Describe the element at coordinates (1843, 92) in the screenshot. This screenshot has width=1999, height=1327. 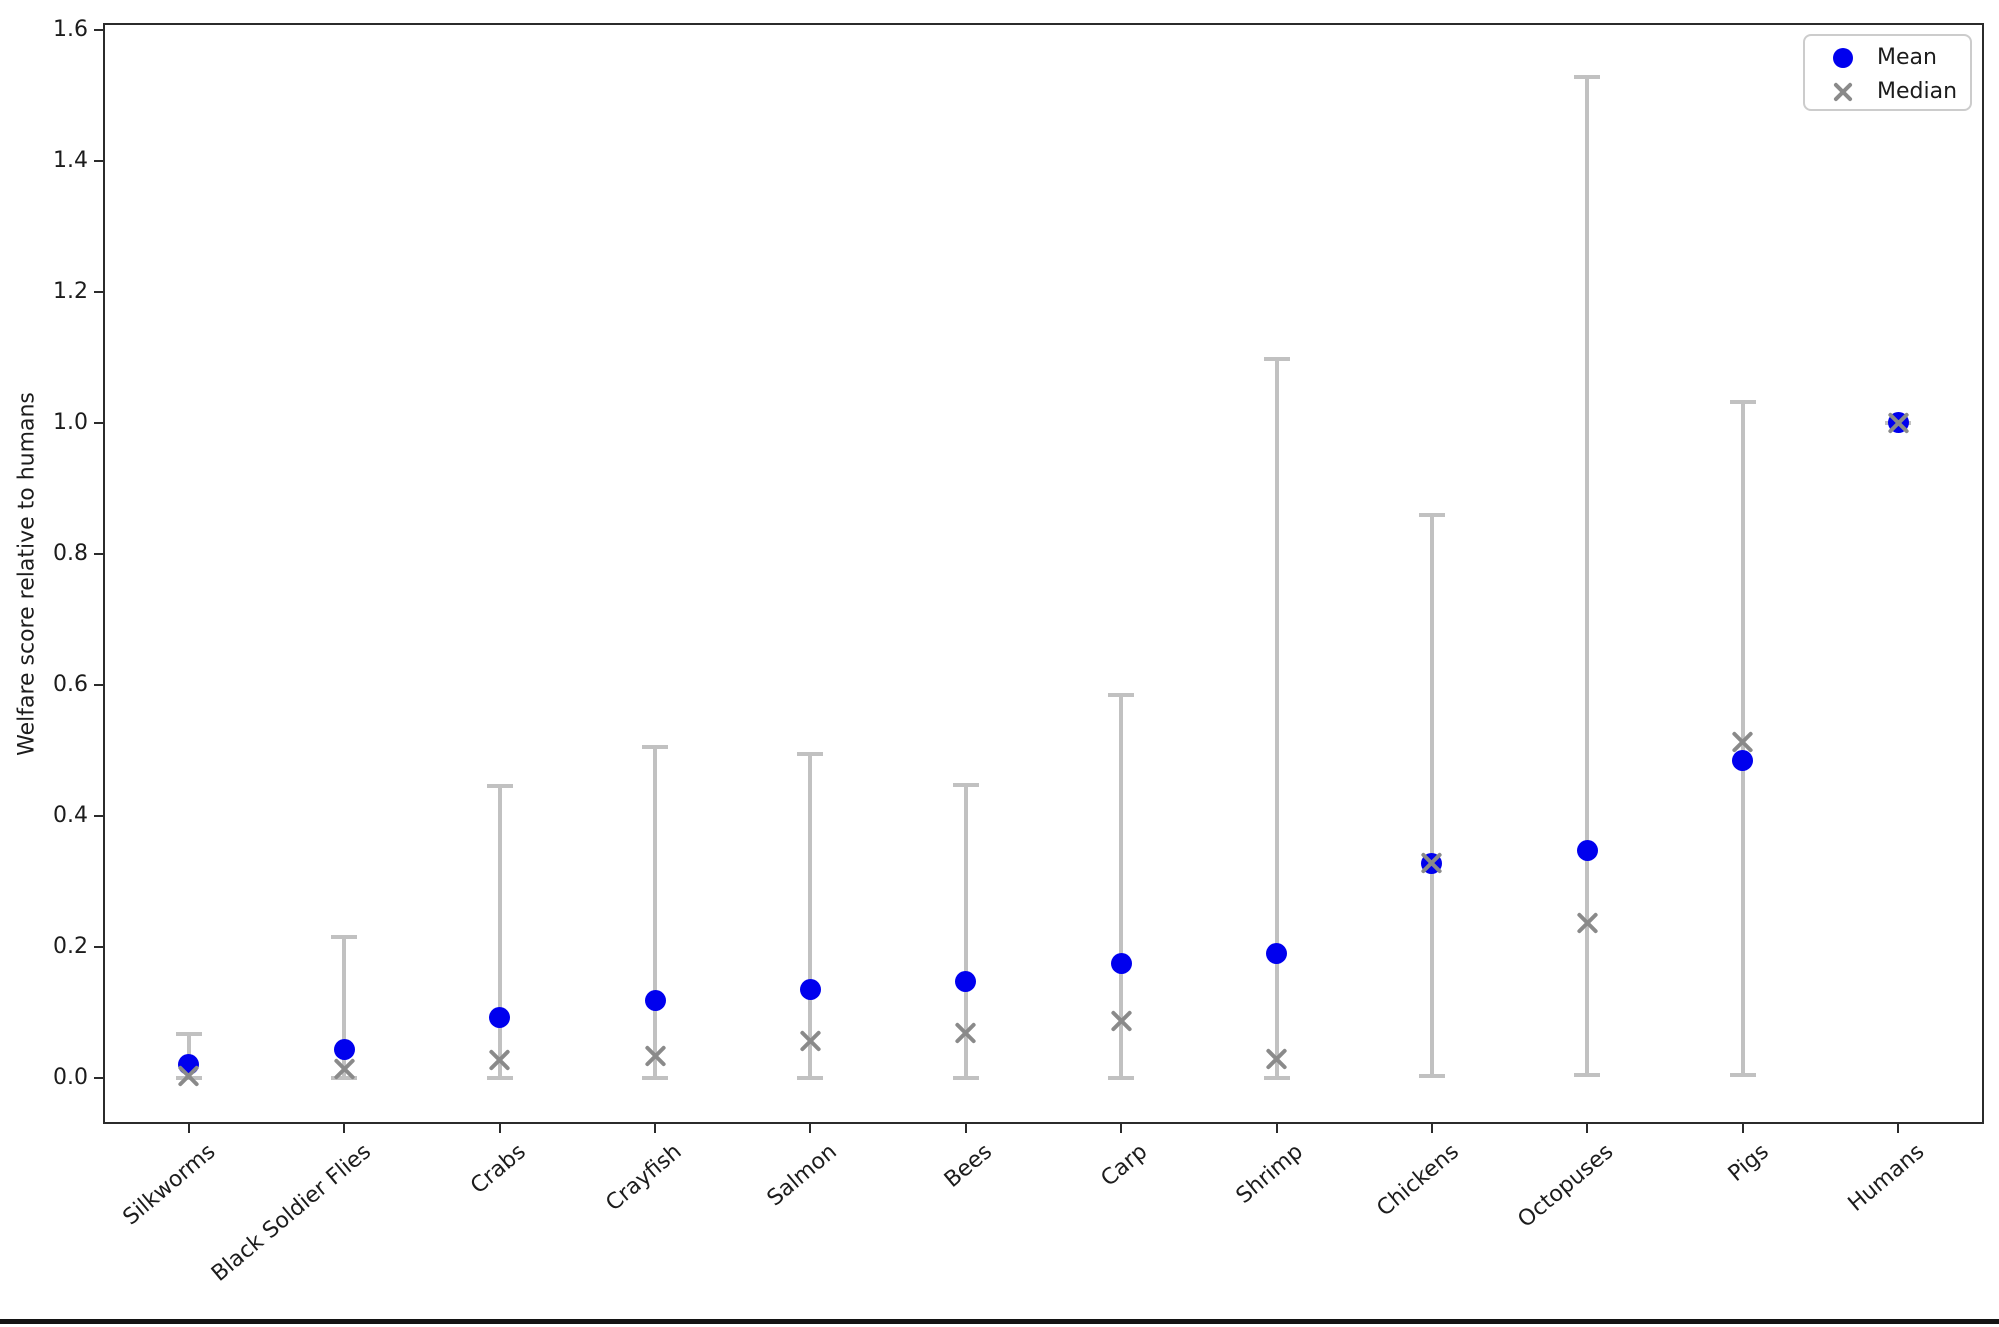
I see `median-marker-icon` at that location.